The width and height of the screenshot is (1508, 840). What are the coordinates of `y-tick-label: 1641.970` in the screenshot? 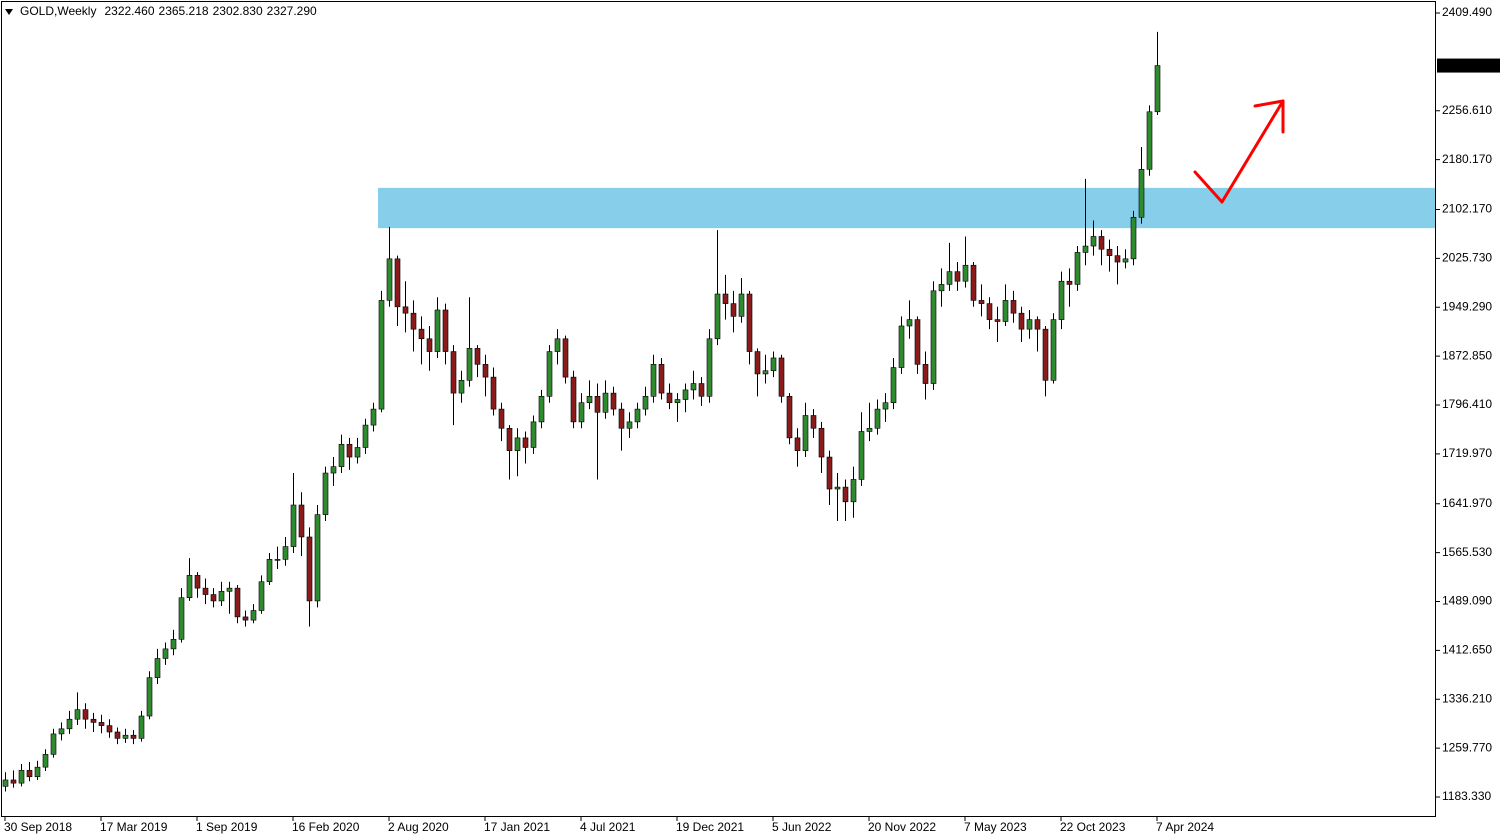 It's located at (1467, 503).